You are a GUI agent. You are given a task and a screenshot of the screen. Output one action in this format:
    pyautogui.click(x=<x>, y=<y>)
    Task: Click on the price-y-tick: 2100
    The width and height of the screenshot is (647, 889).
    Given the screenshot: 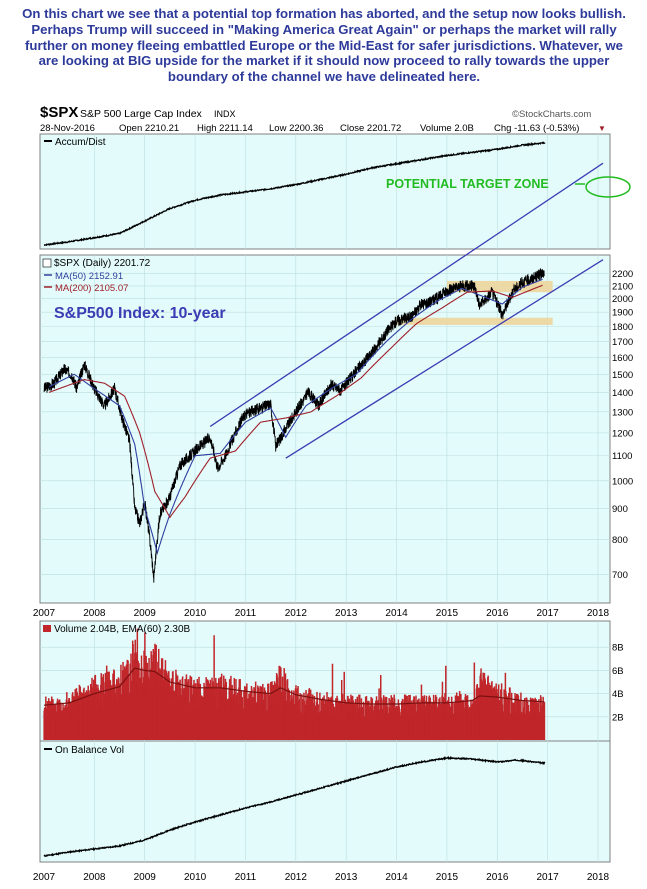 What is the action you would take?
    pyautogui.click(x=622, y=286)
    